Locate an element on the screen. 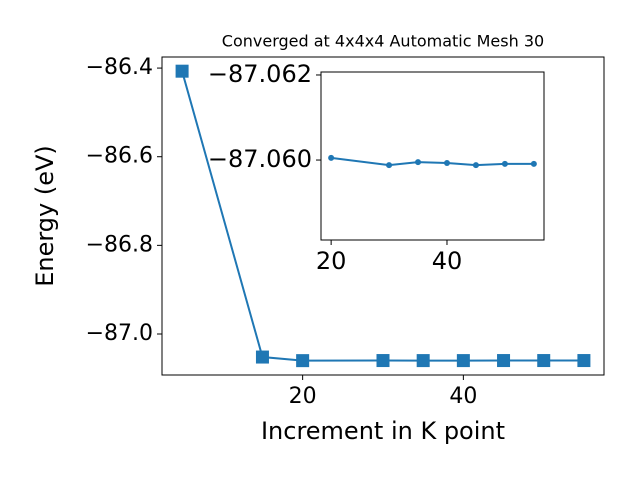 The image size is (640, 480). plot-area is located at coordinates (432, 156).